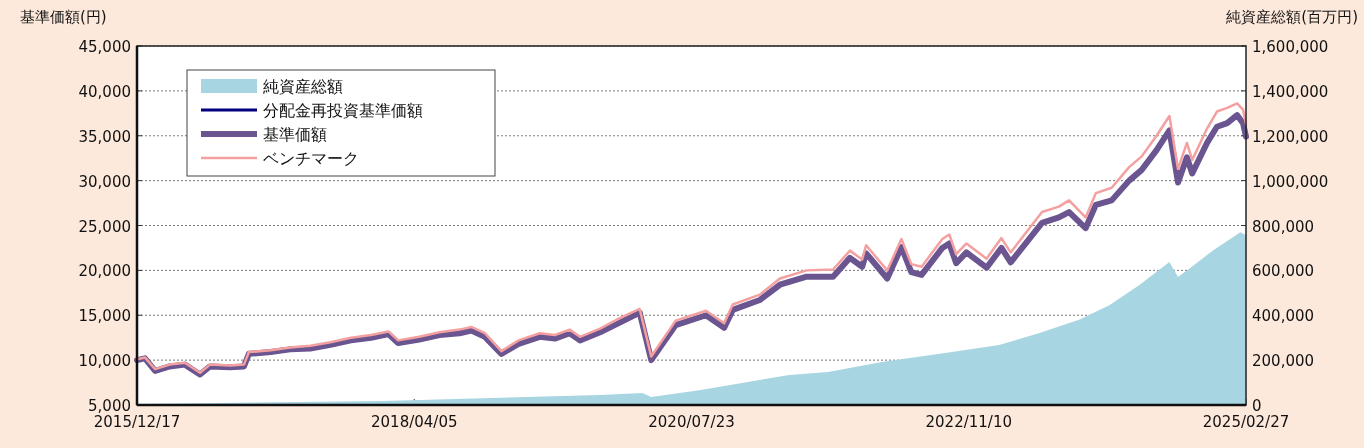 The width and height of the screenshot is (1364, 448). What do you see at coordinates (303, 86) in the screenshot?
I see `legend-label: 純資産総額` at bounding box center [303, 86].